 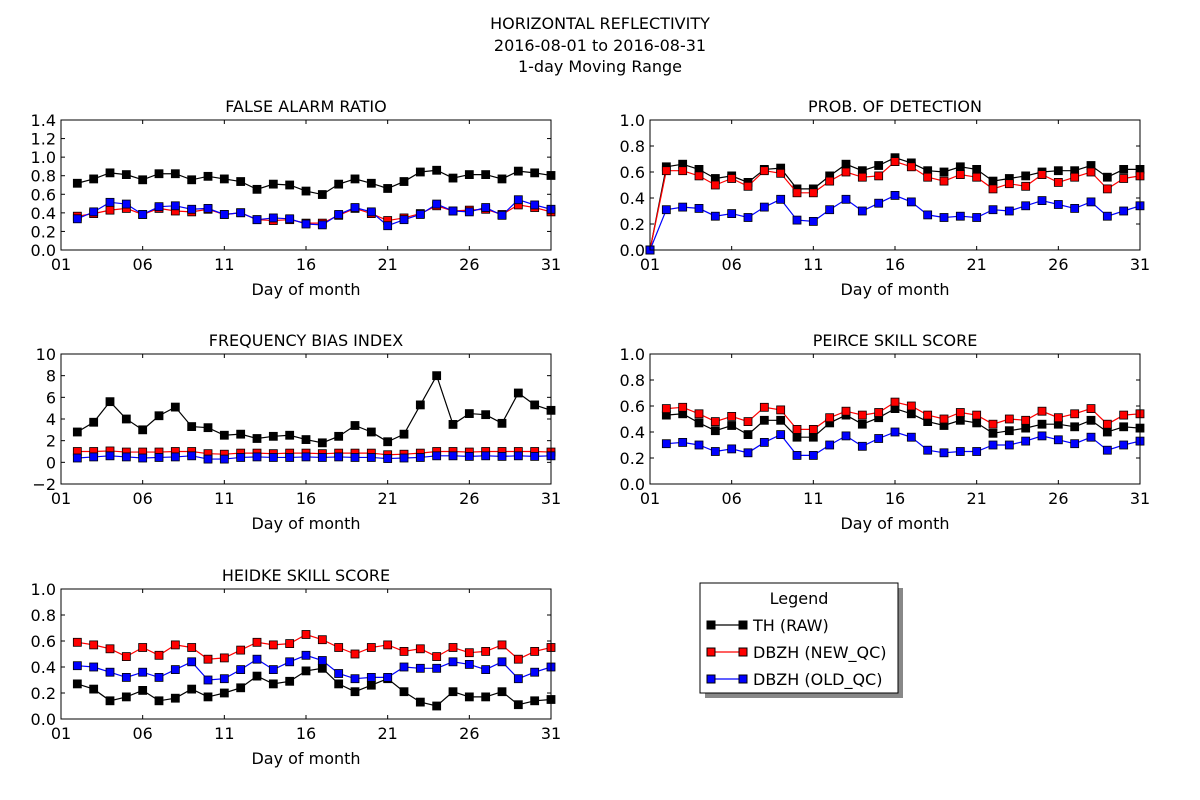 I want to click on legend-label: DBZH (NEW_QC), so click(x=820, y=653).